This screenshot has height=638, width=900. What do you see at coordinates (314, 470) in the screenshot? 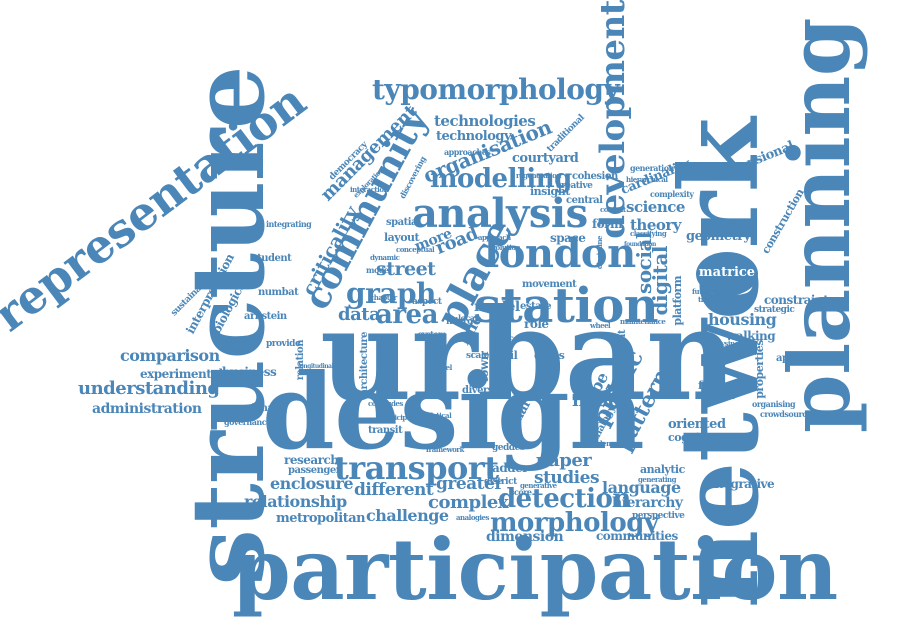
I see `word-passenger: passenger` at bounding box center [314, 470].